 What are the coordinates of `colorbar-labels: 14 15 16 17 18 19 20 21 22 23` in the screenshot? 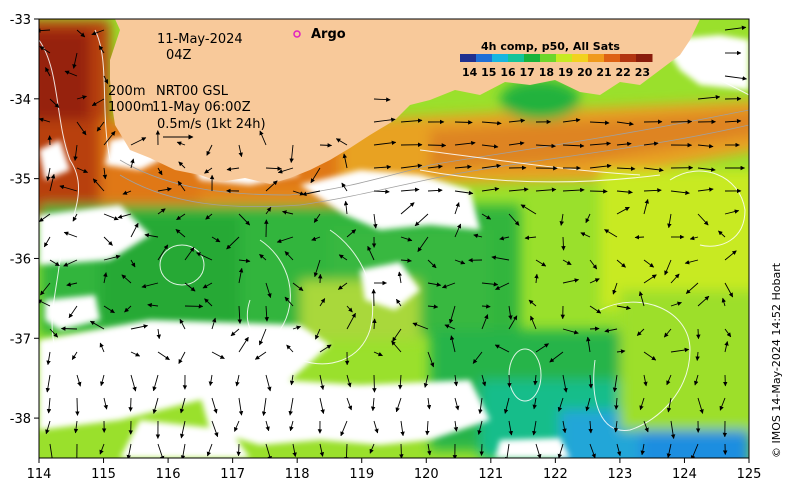 It's located at (556, 72).